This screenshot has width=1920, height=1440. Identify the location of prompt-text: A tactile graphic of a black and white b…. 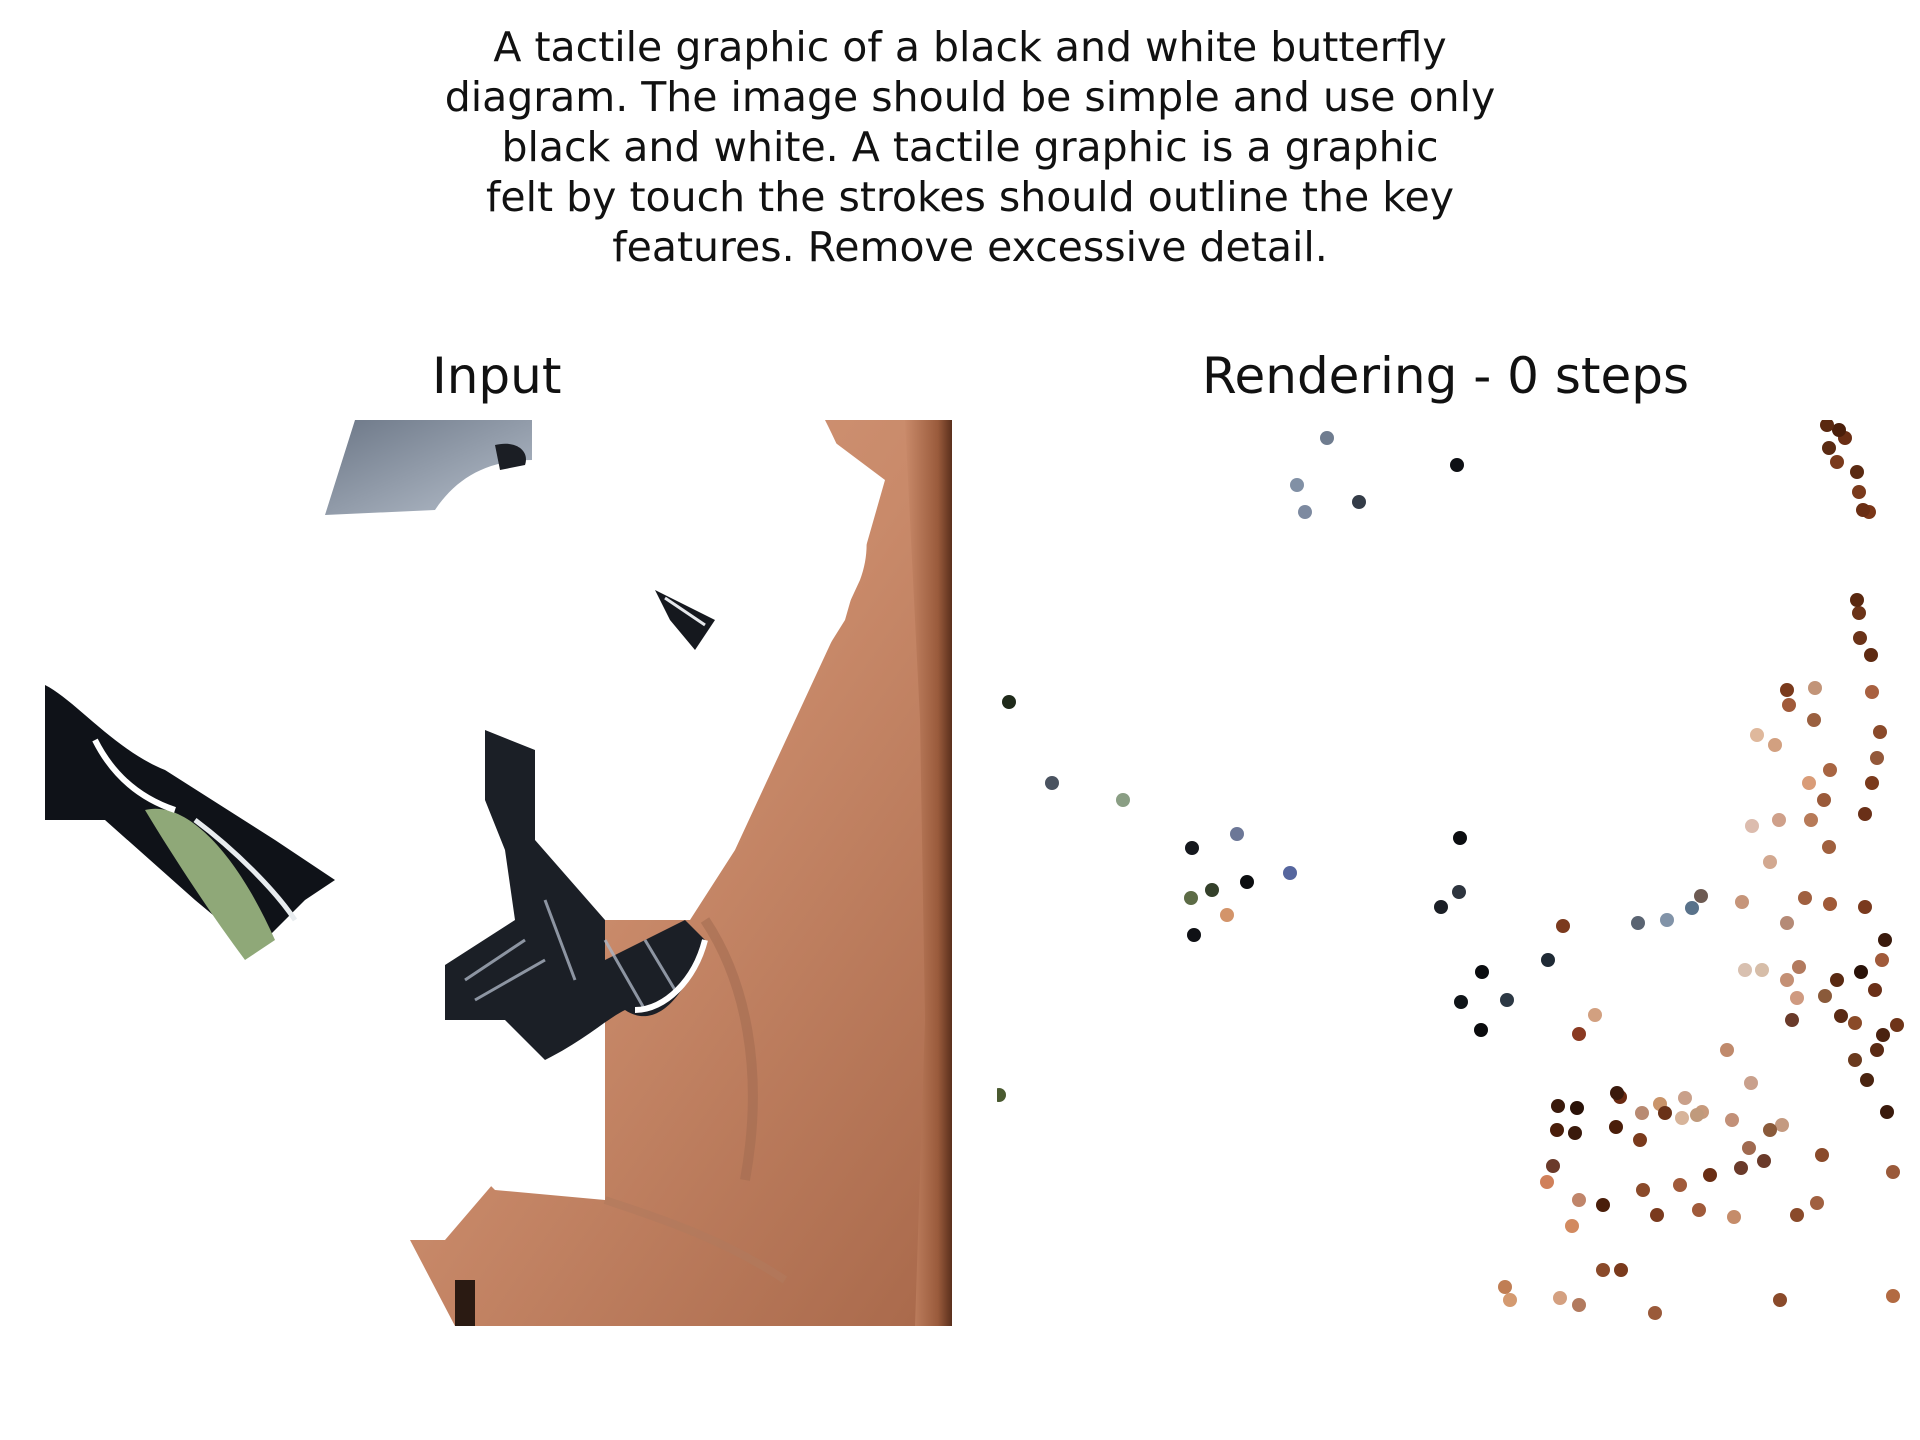
(970, 147).